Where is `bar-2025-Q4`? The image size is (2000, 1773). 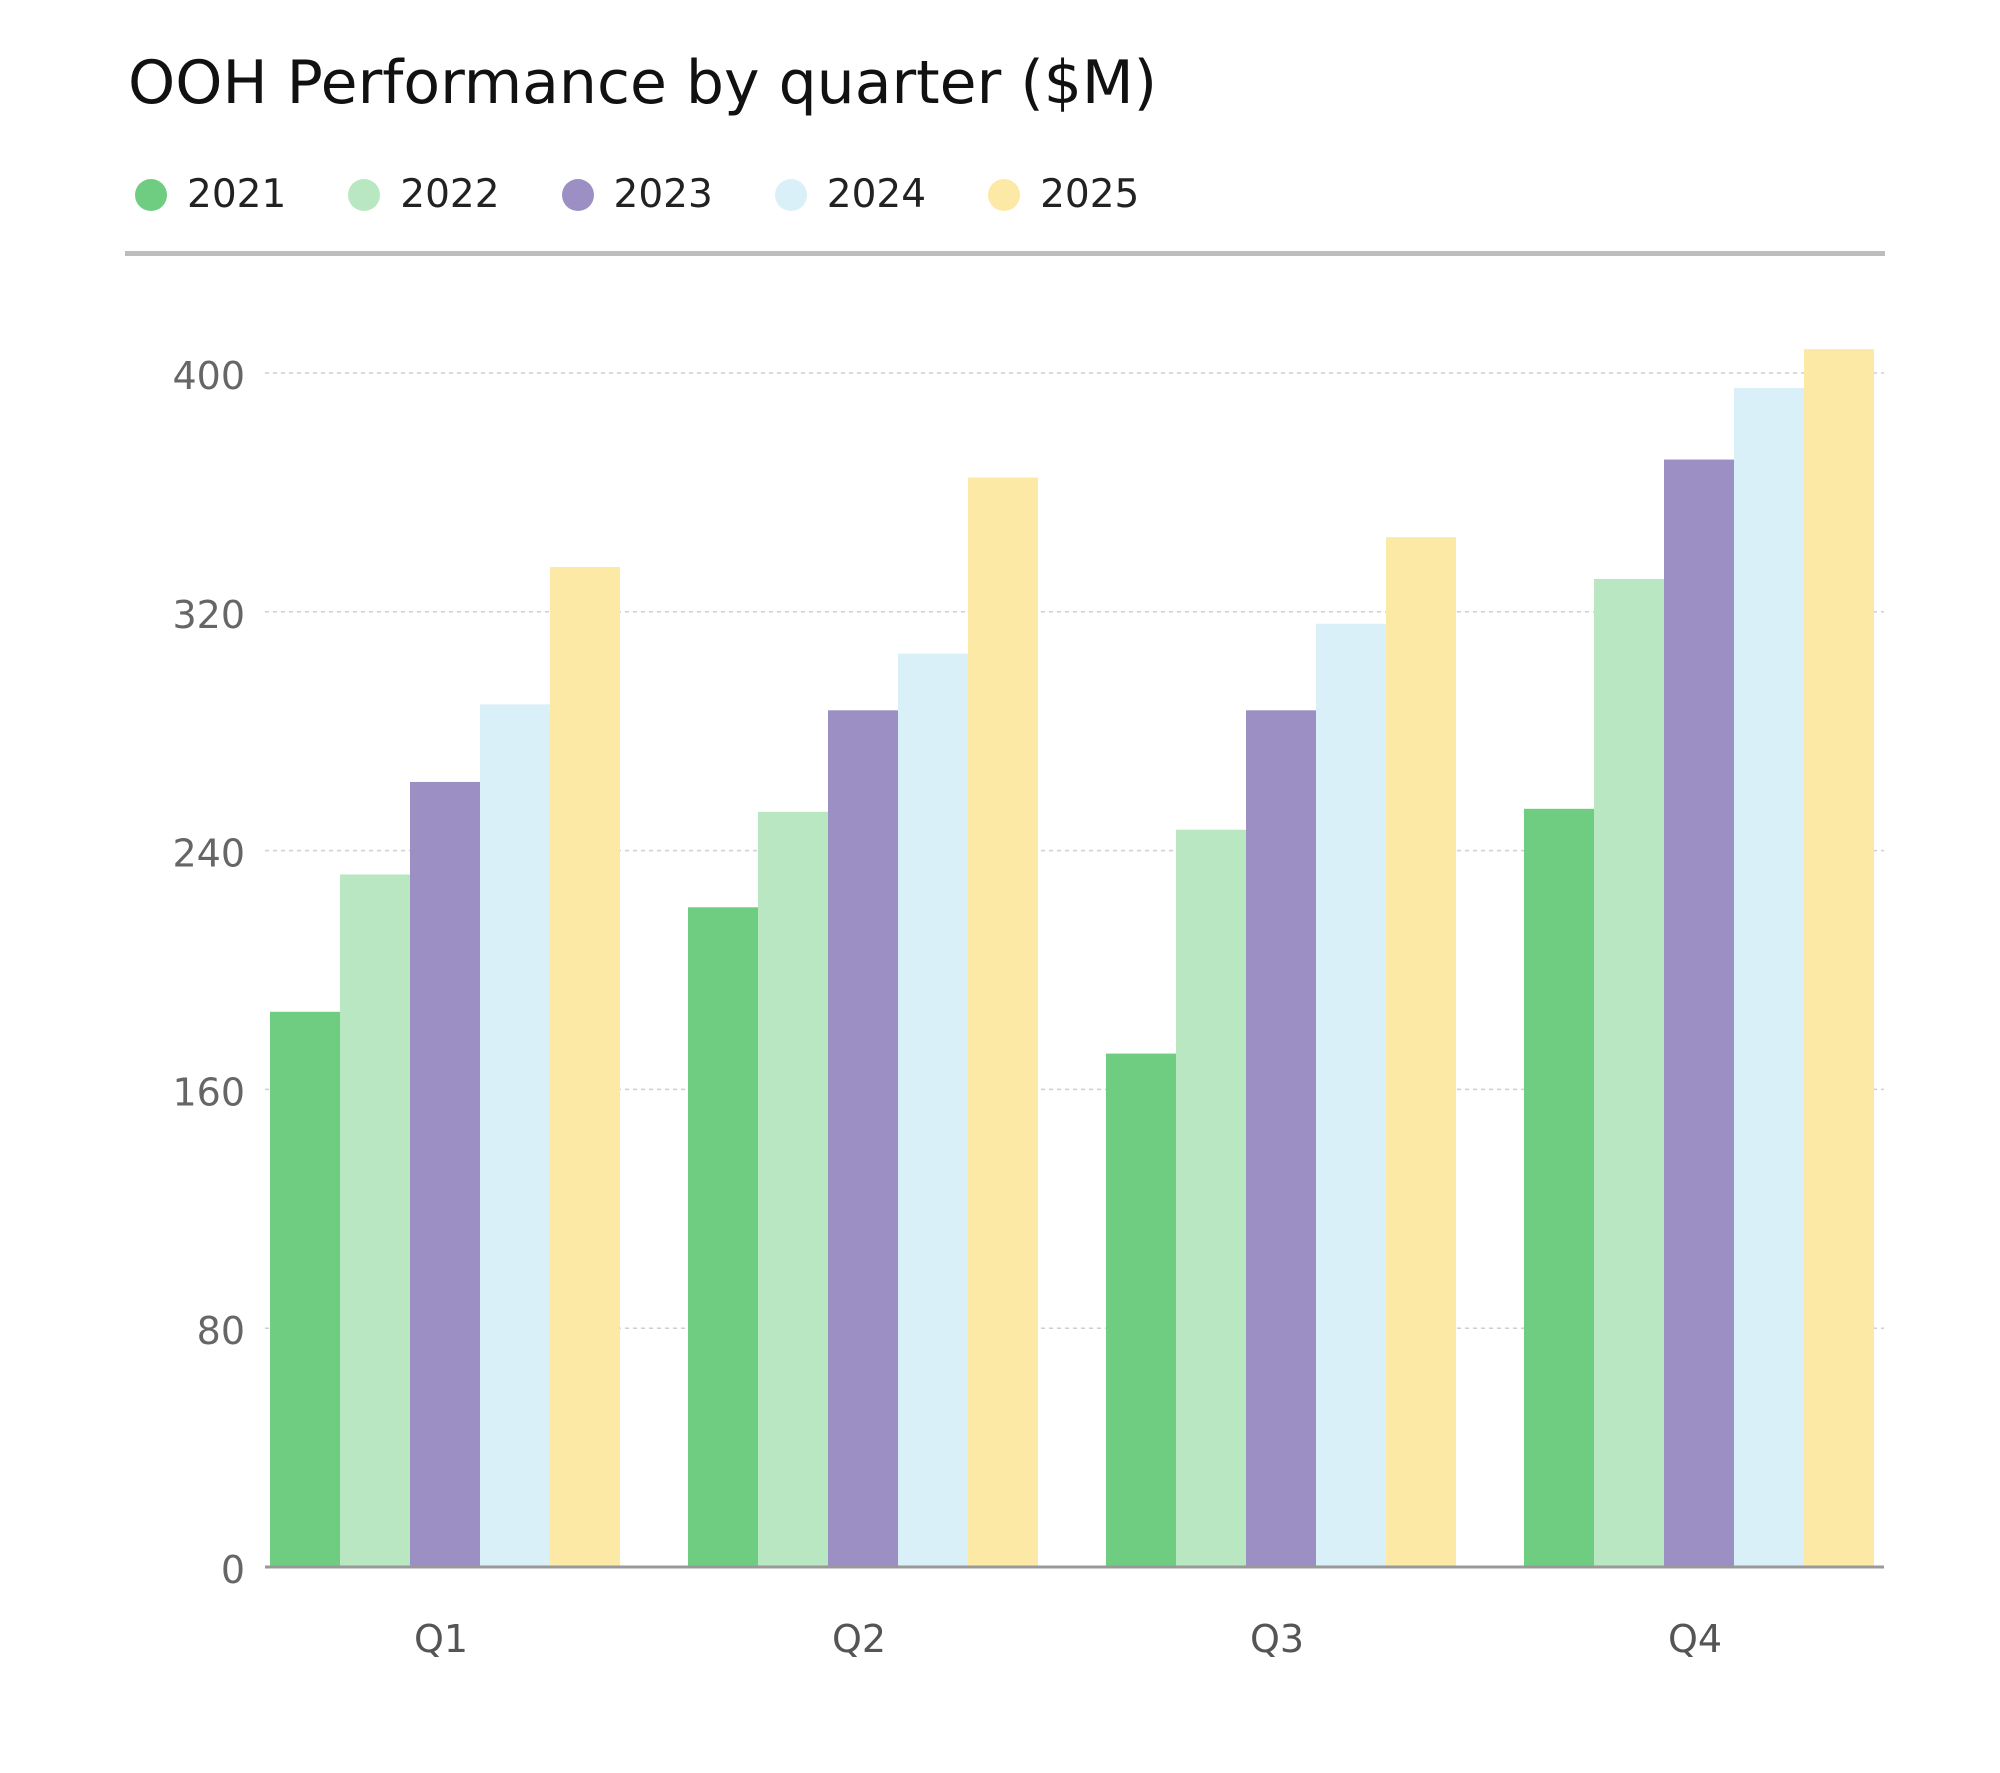
bar-2025-Q4 is located at coordinates (1839, 958).